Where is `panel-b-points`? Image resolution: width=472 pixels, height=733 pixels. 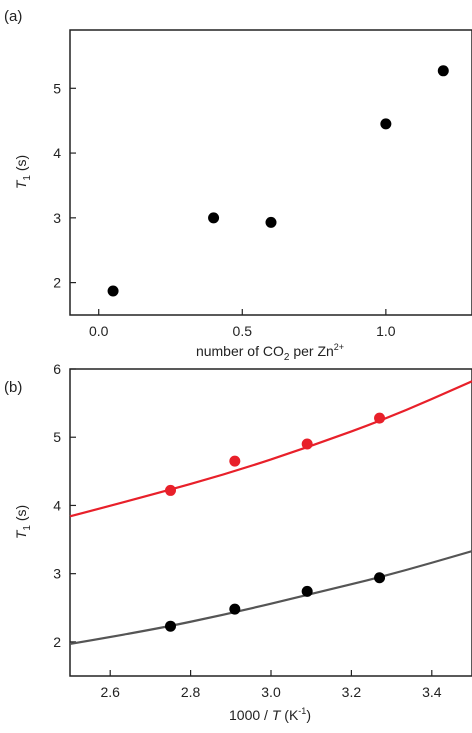
panel-b-points is located at coordinates (275, 522).